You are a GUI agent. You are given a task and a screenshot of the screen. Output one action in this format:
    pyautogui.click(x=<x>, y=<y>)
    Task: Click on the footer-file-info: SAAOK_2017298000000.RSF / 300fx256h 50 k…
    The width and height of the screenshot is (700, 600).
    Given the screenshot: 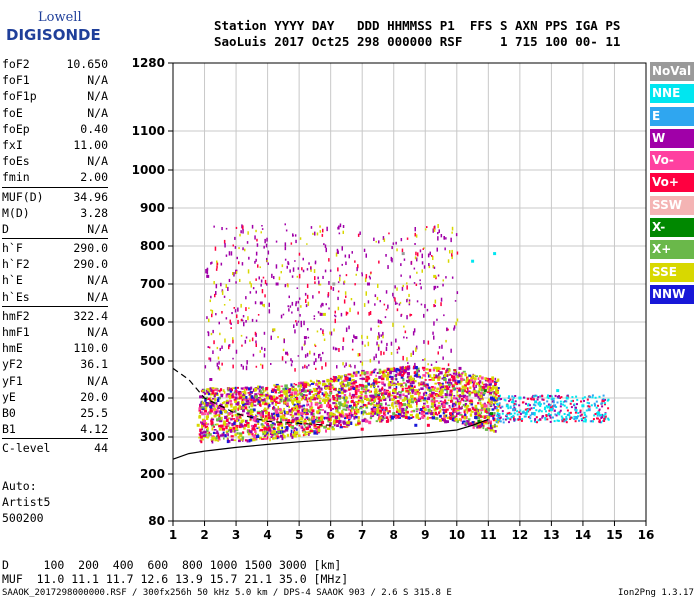 What is the action you would take?
    pyautogui.click(x=227, y=593)
    